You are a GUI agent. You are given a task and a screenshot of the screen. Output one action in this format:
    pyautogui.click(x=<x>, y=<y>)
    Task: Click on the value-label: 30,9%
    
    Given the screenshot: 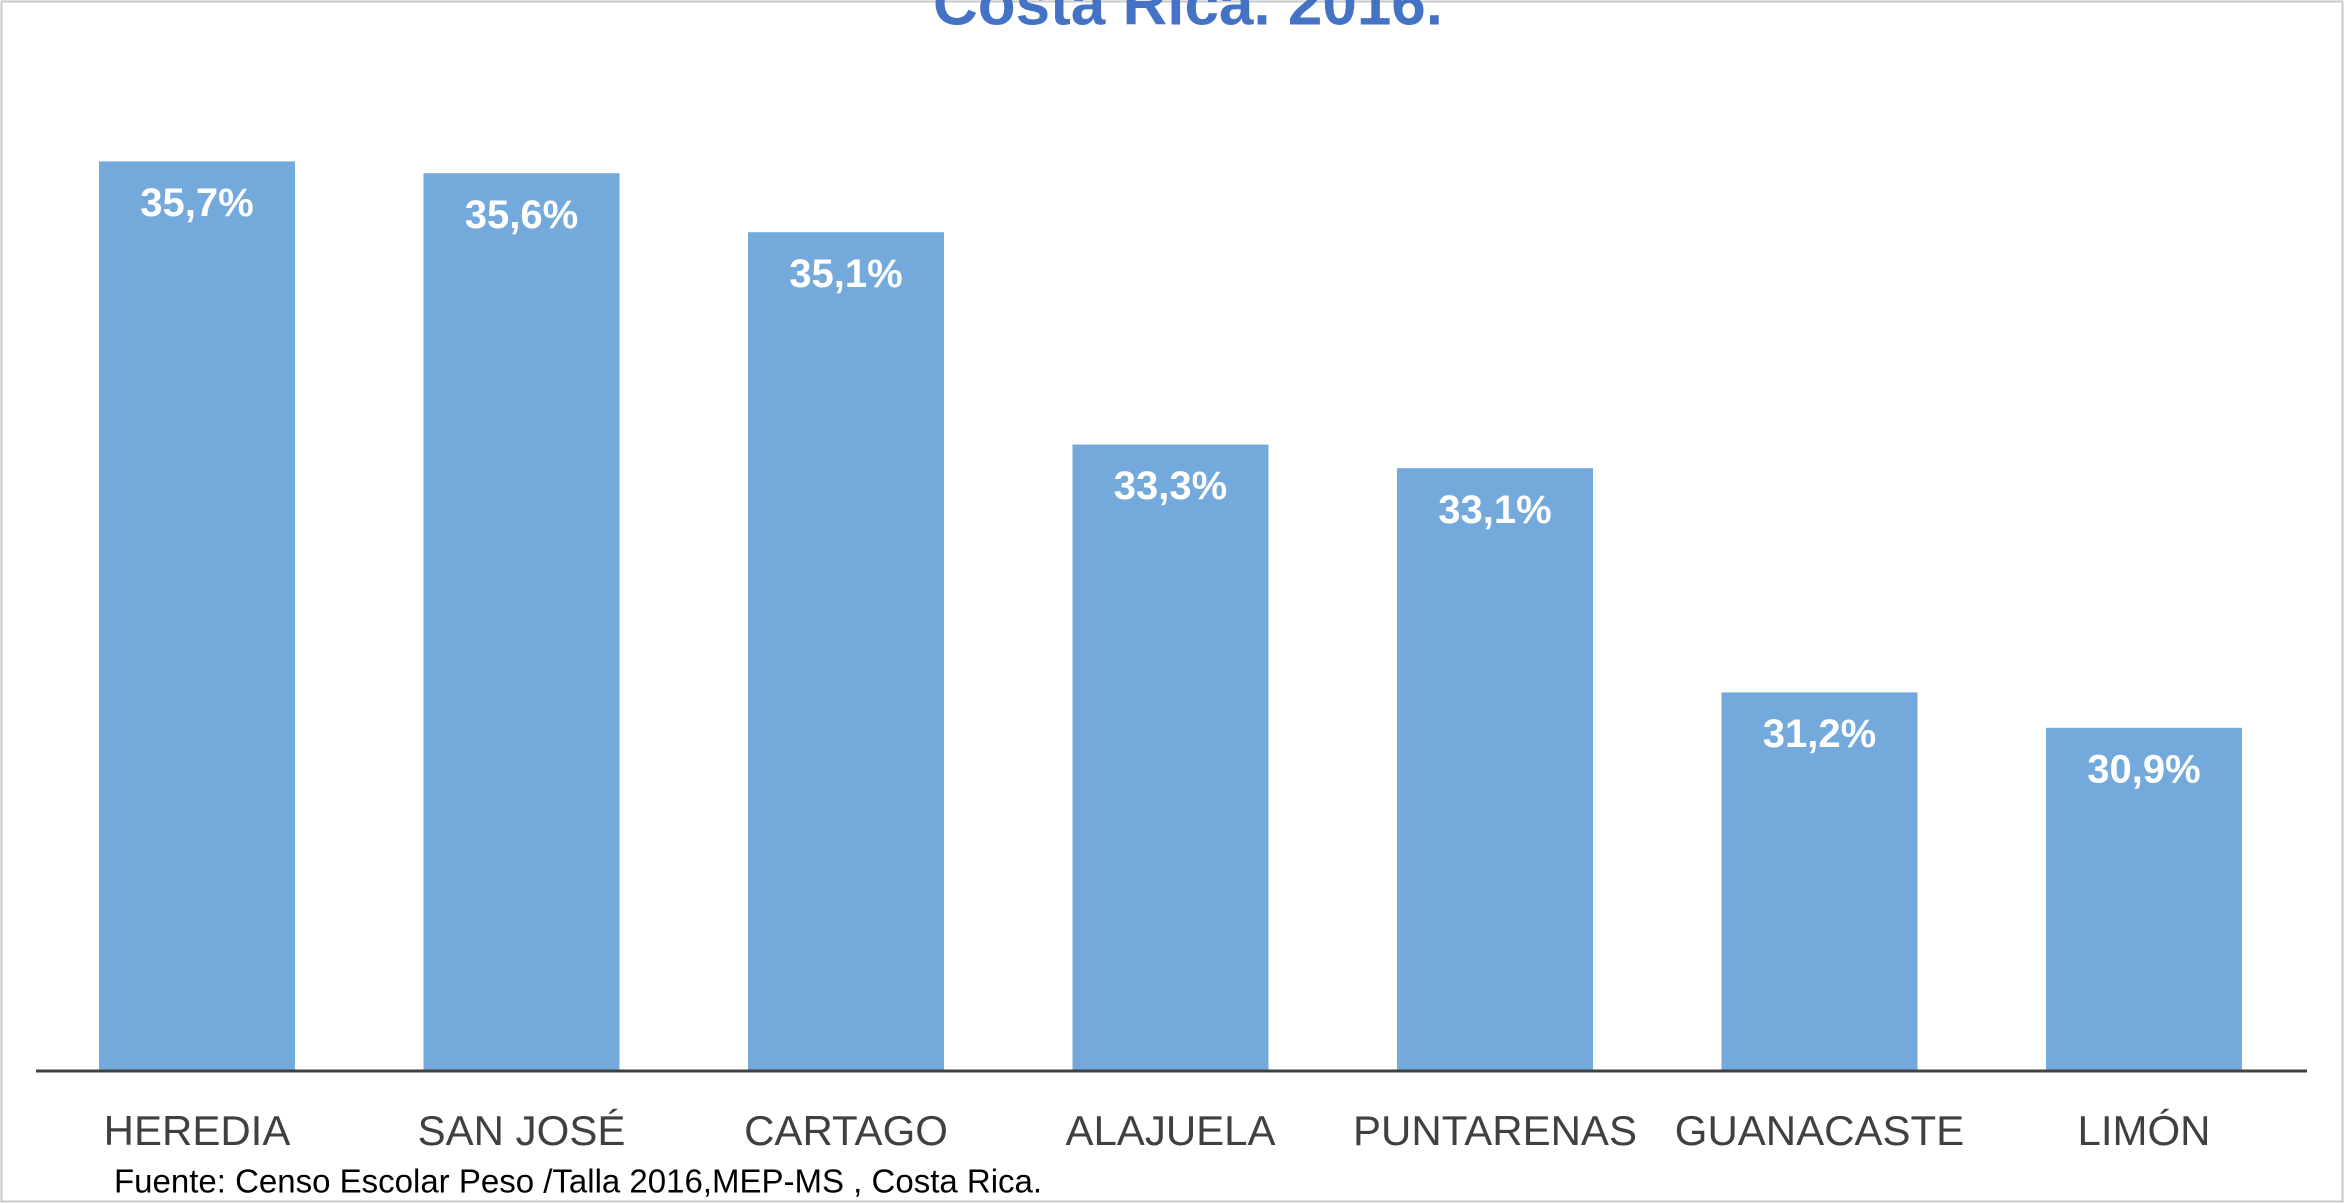 What is the action you would take?
    pyautogui.click(x=2143, y=769)
    